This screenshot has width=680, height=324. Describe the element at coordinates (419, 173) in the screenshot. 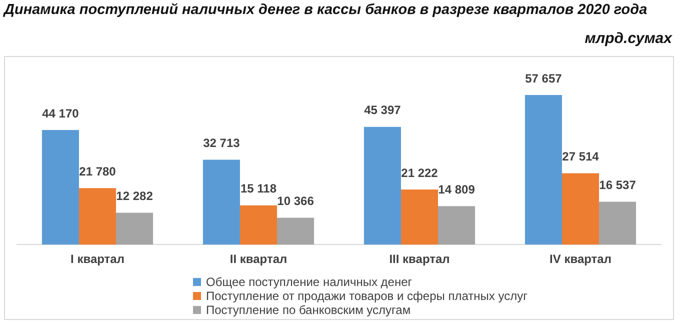

I see `data-label: 21 222` at that location.